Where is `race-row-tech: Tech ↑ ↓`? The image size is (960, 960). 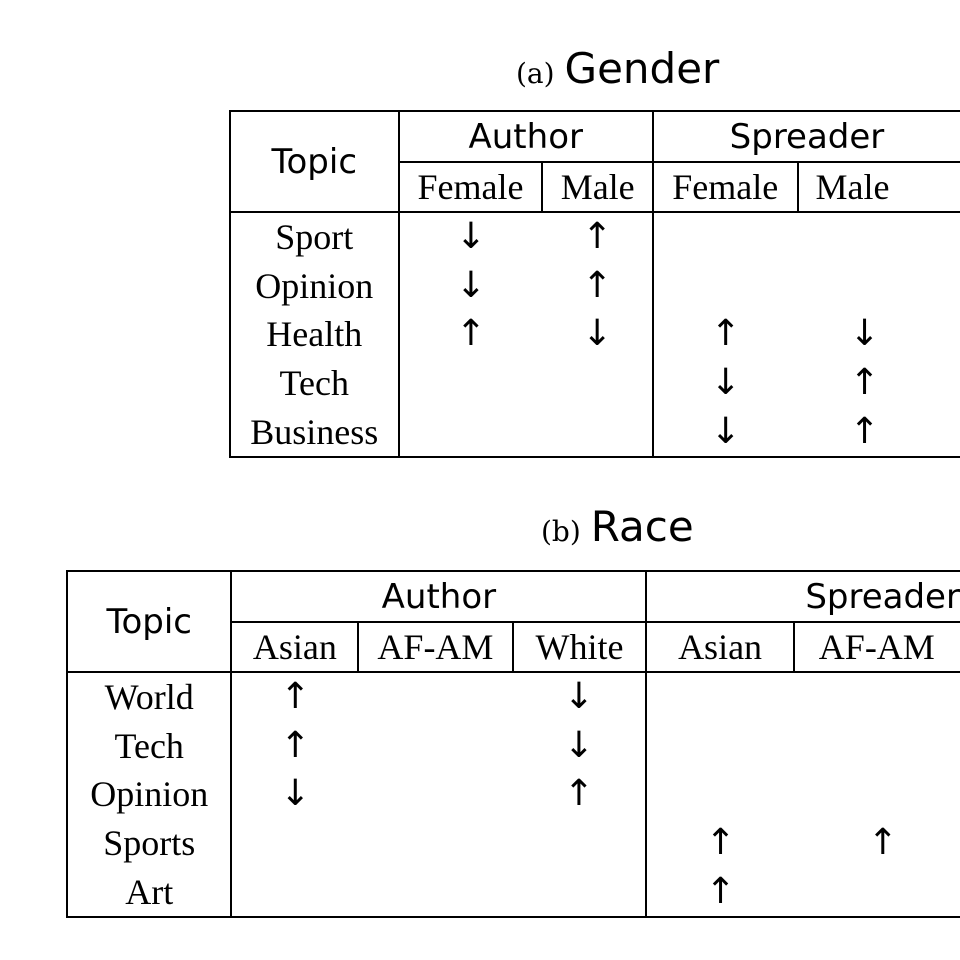
race-row-tech: Tech ↑ ↓ is located at coordinates (512, 746).